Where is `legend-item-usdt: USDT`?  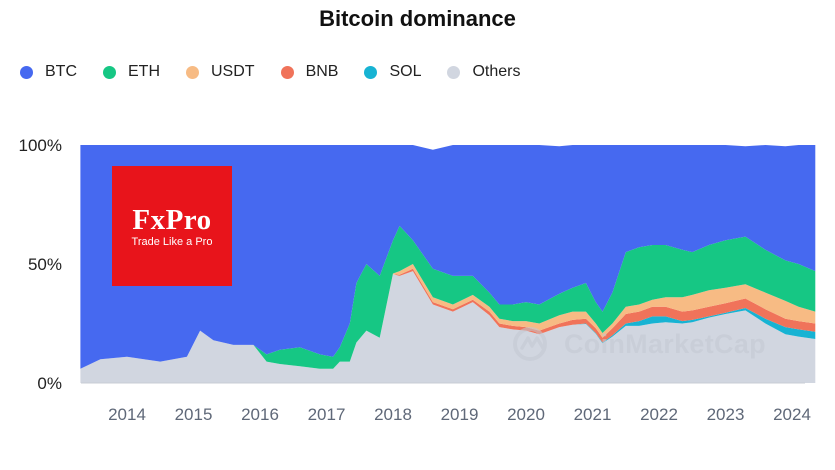
legend-item-usdt: USDT is located at coordinates (220, 72).